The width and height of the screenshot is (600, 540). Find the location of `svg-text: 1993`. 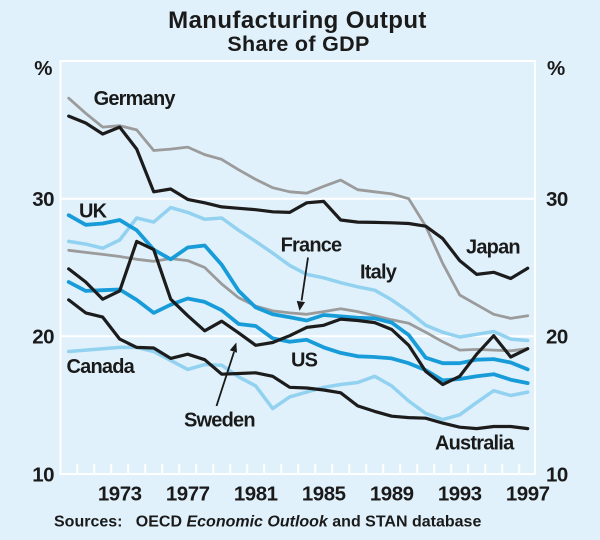

svg-text: 1993 is located at coordinates (460, 494).